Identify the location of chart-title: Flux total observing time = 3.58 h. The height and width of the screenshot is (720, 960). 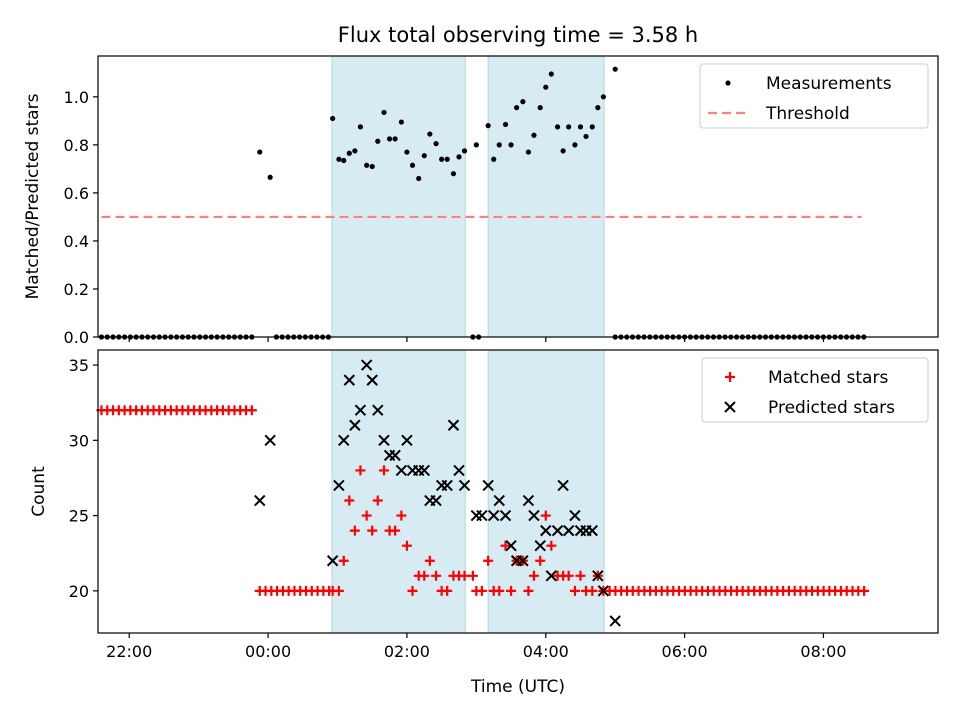
(518, 35).